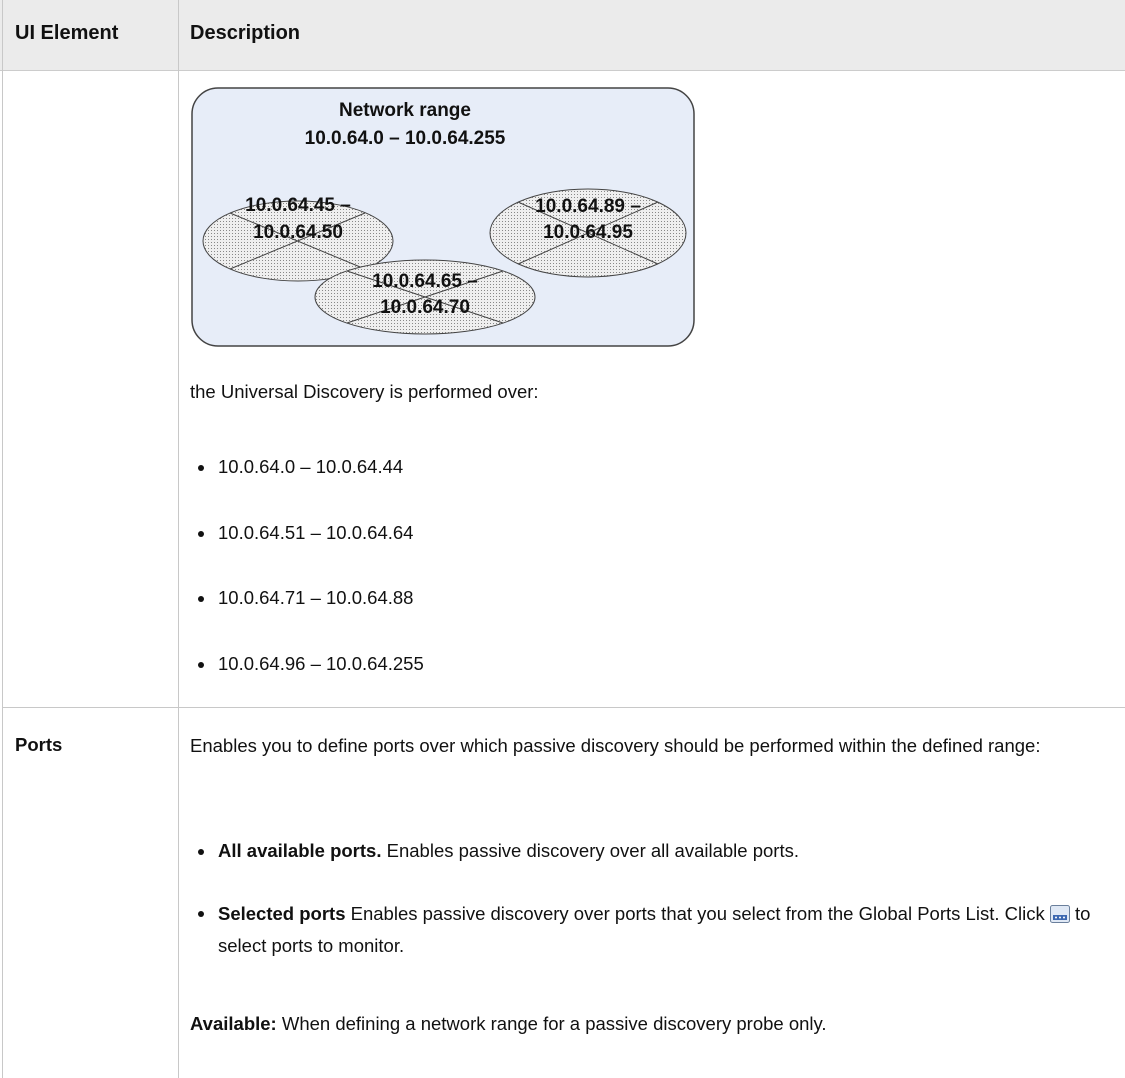 This screenshot has height=1078, width=1125. I want to click on list-item: 10.0.64.71 – 10.0.64.88, so click(305, 598).